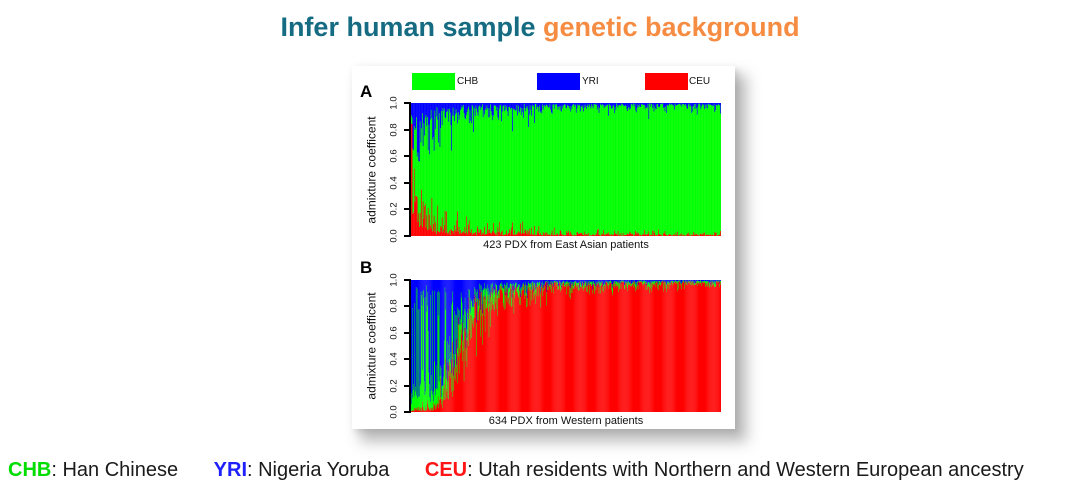 Image resolution: width=1080 pixels, height=492 pixels. I want to click on footer-abbr-chb: CHB, so click(30, 470).